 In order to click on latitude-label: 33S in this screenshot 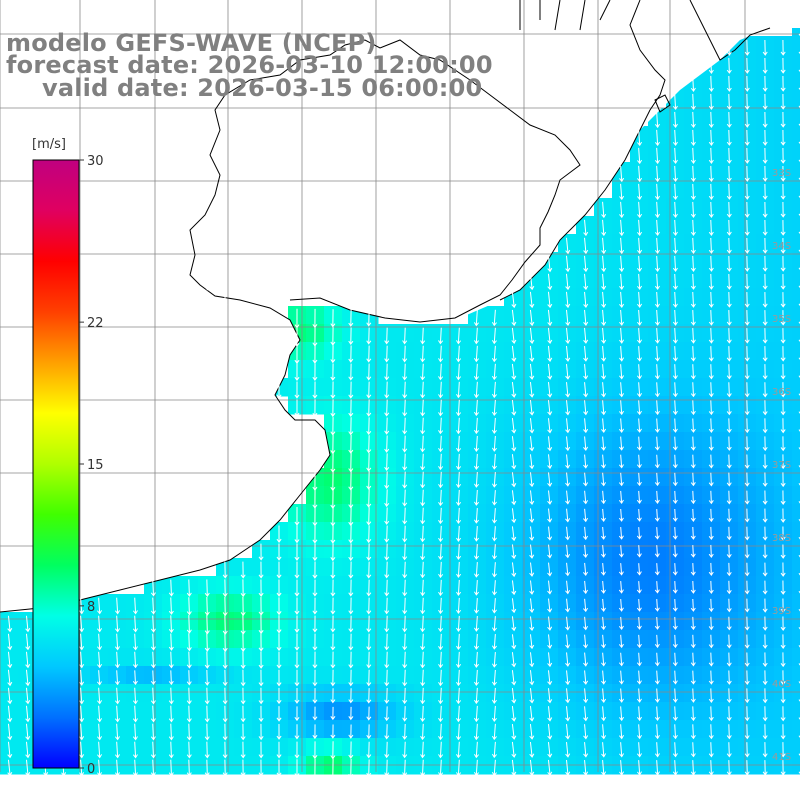, I will do `click(781, 173)`.